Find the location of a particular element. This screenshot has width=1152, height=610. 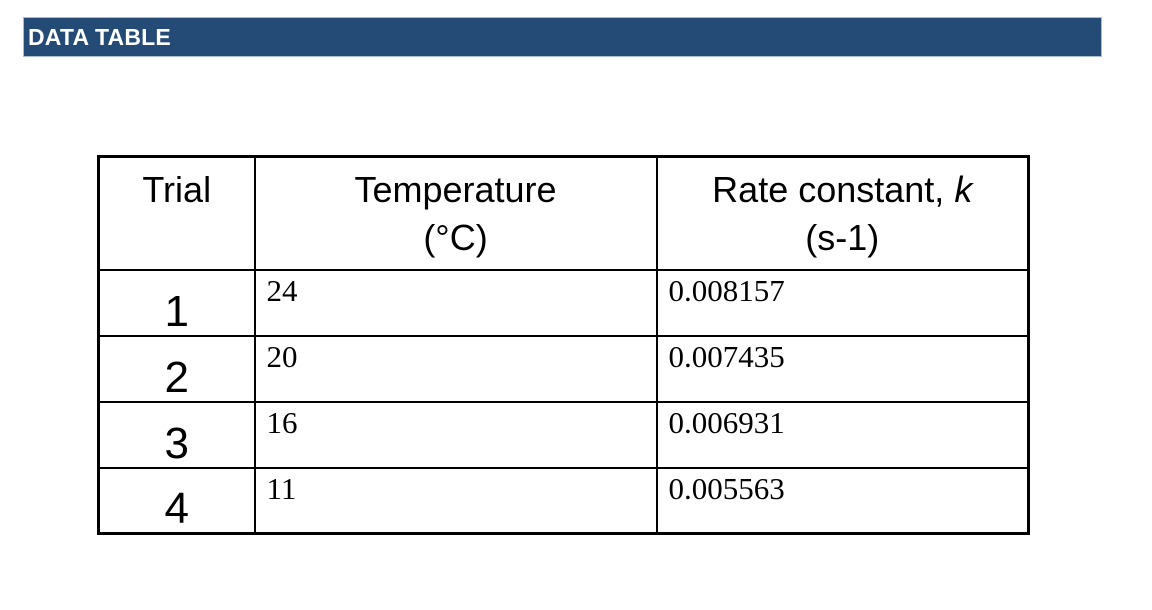

table-row: 3 16 0.006931 is located at coordinates (563, 434).